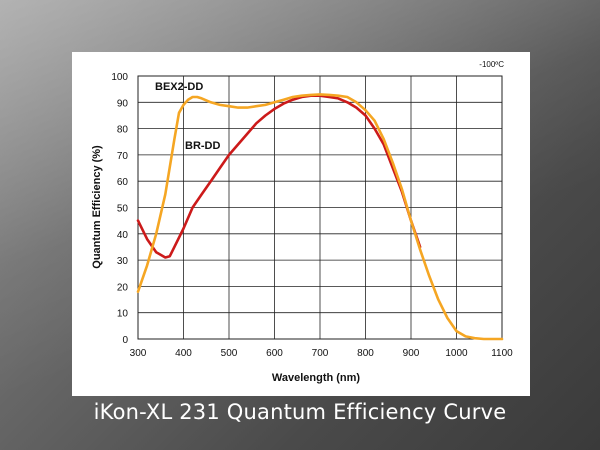  What do you see at coordinates (365, 353) in the screenshot?
I see `x-tick-label: 800` at bounding box center [365, 353].